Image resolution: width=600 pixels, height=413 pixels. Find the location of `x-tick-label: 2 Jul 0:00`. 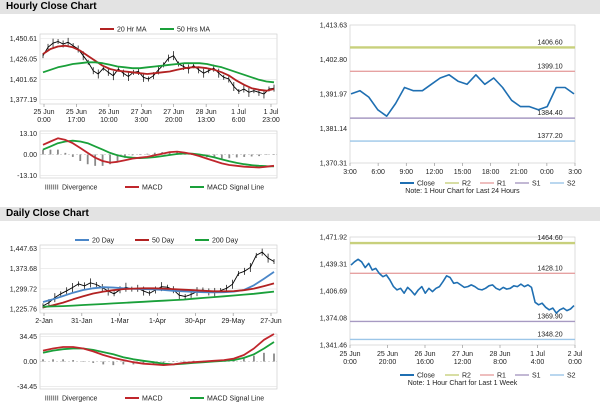

x-tick-label: 2 Jul 0:00 is located at coordinates (575, 358).